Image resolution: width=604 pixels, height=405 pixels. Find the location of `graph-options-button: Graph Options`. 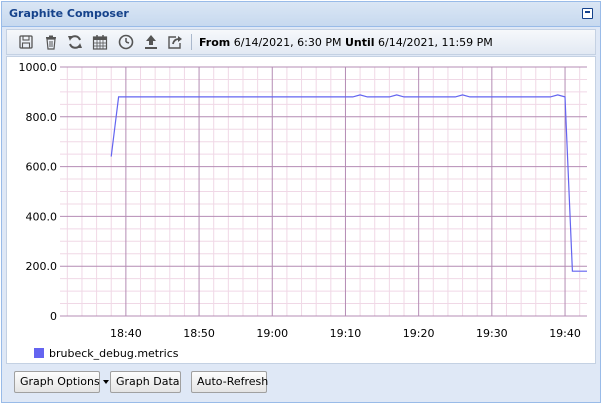

graph-options-button: Graph Options is located at coordinates (61, 382).